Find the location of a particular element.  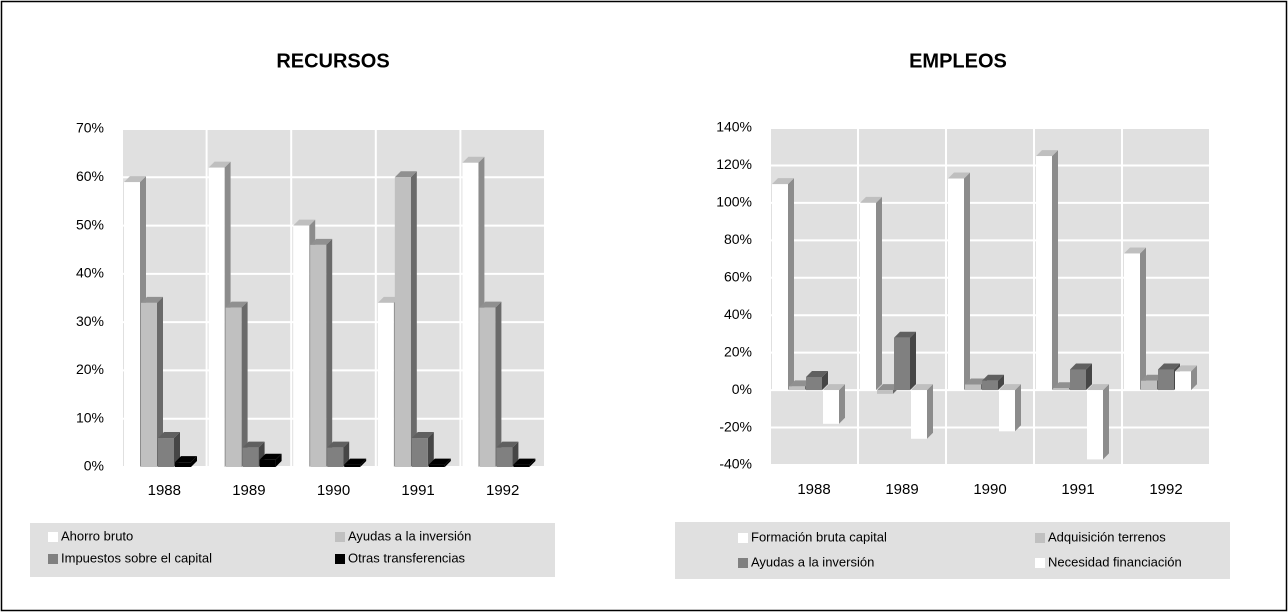

x-tick-label: 1988 is located at coordinates (813, 489).